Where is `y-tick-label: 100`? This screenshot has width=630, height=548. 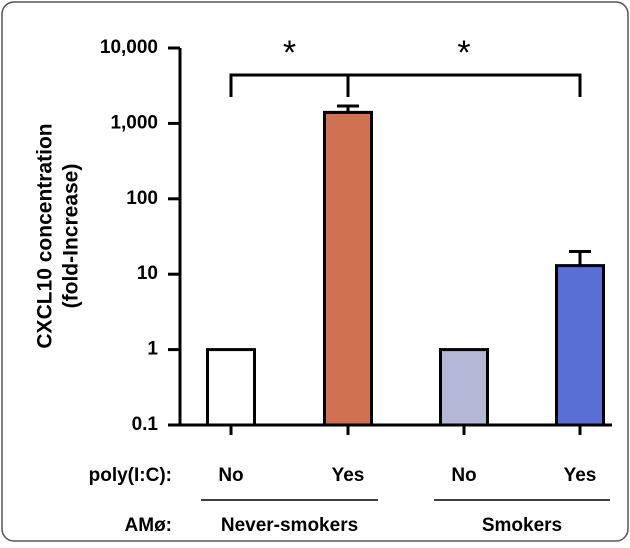
y-tick-label: 100 is located at coordinates (142, 198).